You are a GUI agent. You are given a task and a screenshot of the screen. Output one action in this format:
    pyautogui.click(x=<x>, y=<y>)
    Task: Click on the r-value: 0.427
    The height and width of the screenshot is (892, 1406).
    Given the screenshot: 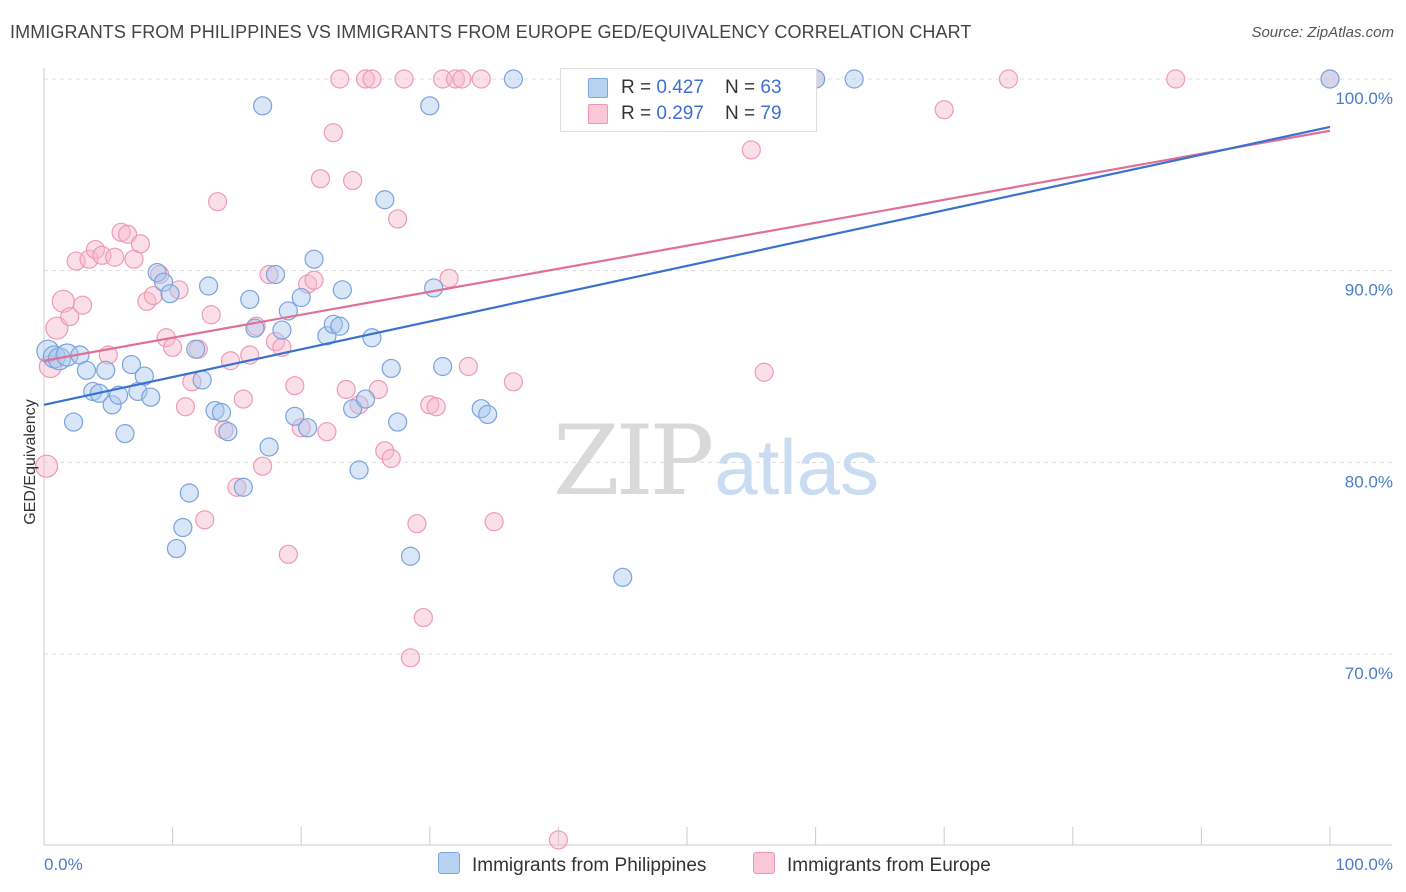 What is the action you would take?
    pyautogui.click(x=680, y=87)
    